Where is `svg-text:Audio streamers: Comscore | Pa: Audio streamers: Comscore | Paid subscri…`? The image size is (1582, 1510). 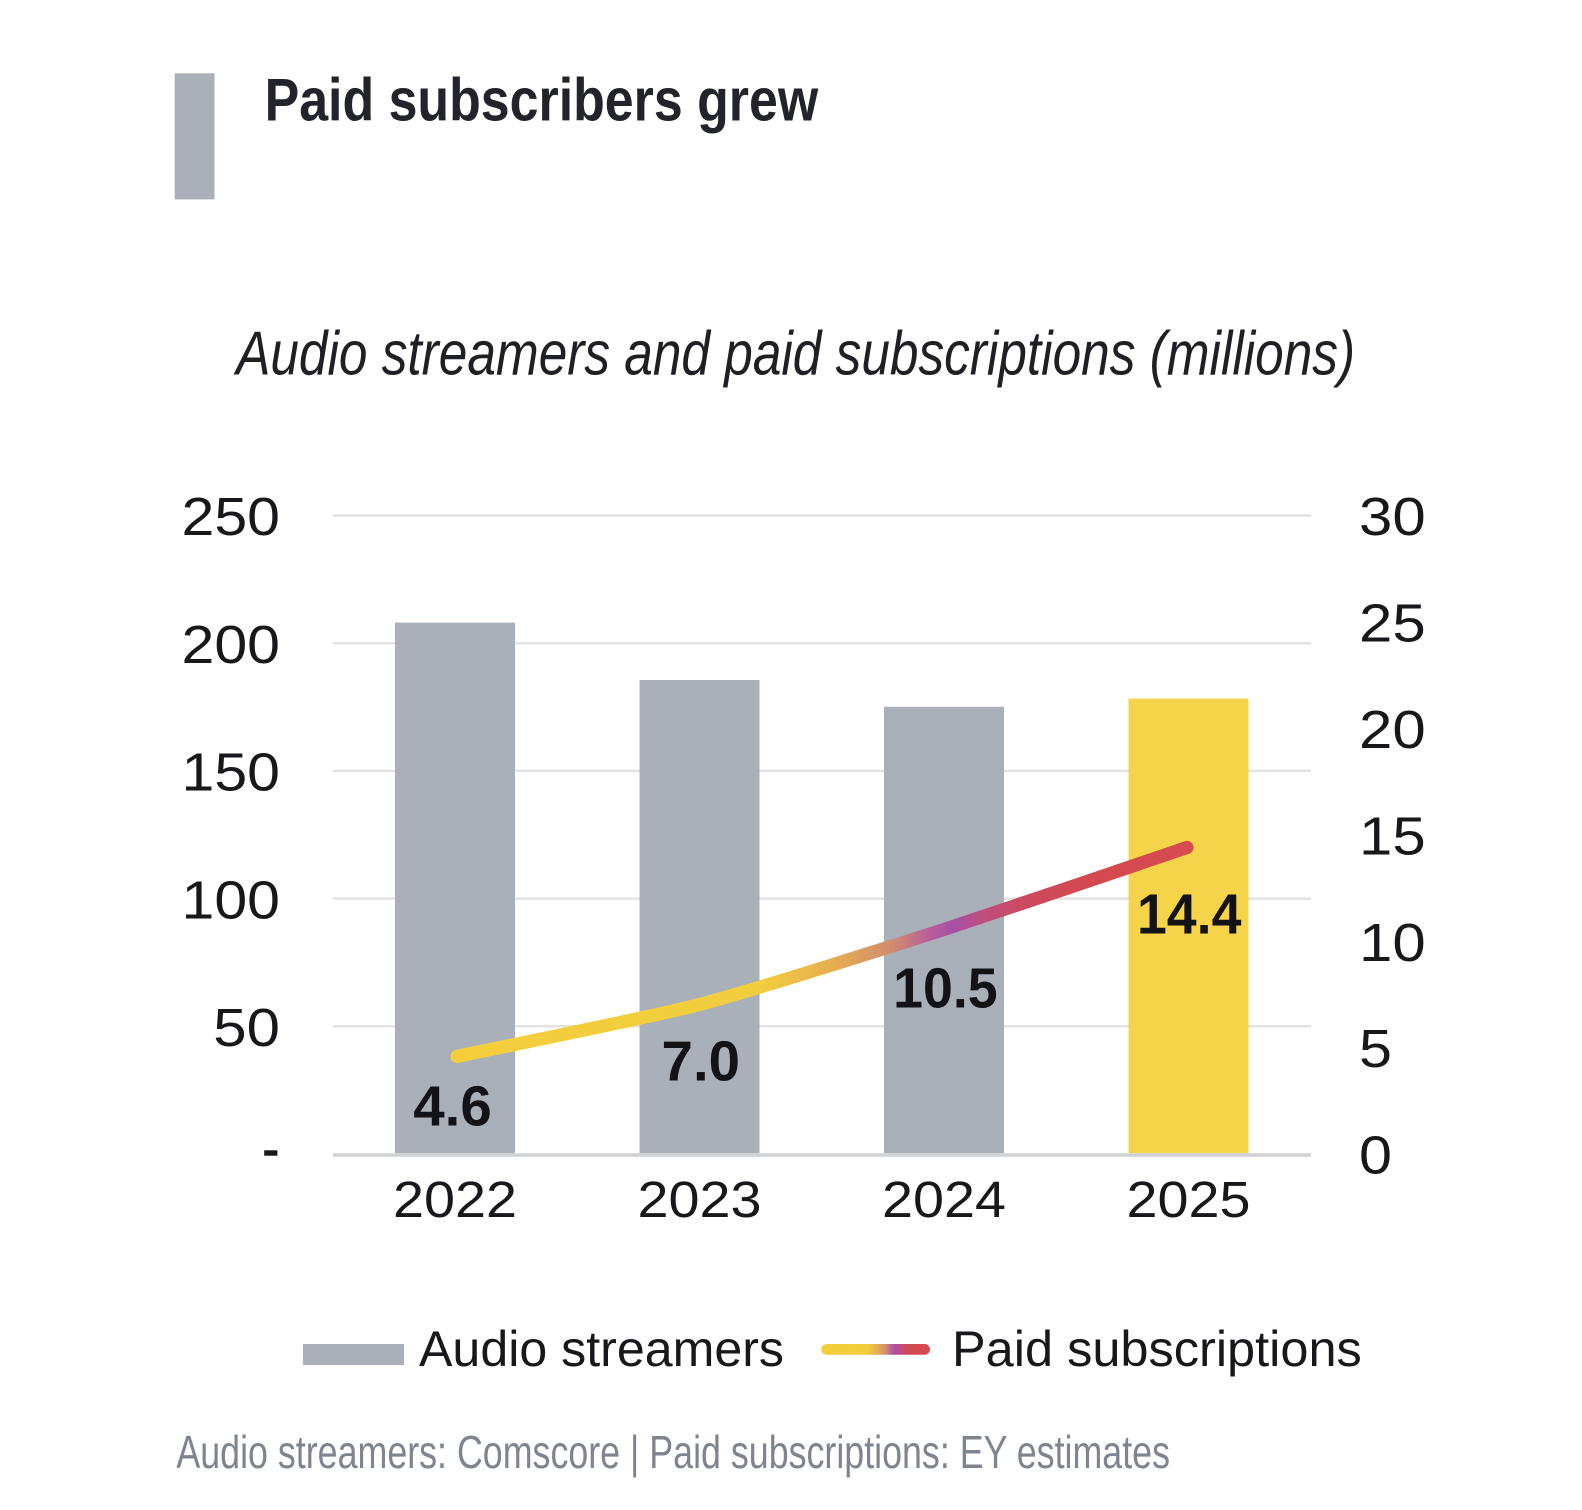
svg-text:Audio streamers: Comscore | Pa: Audio streamers: Comscore | Paid subscri… is located at coordinates (673, 1452).